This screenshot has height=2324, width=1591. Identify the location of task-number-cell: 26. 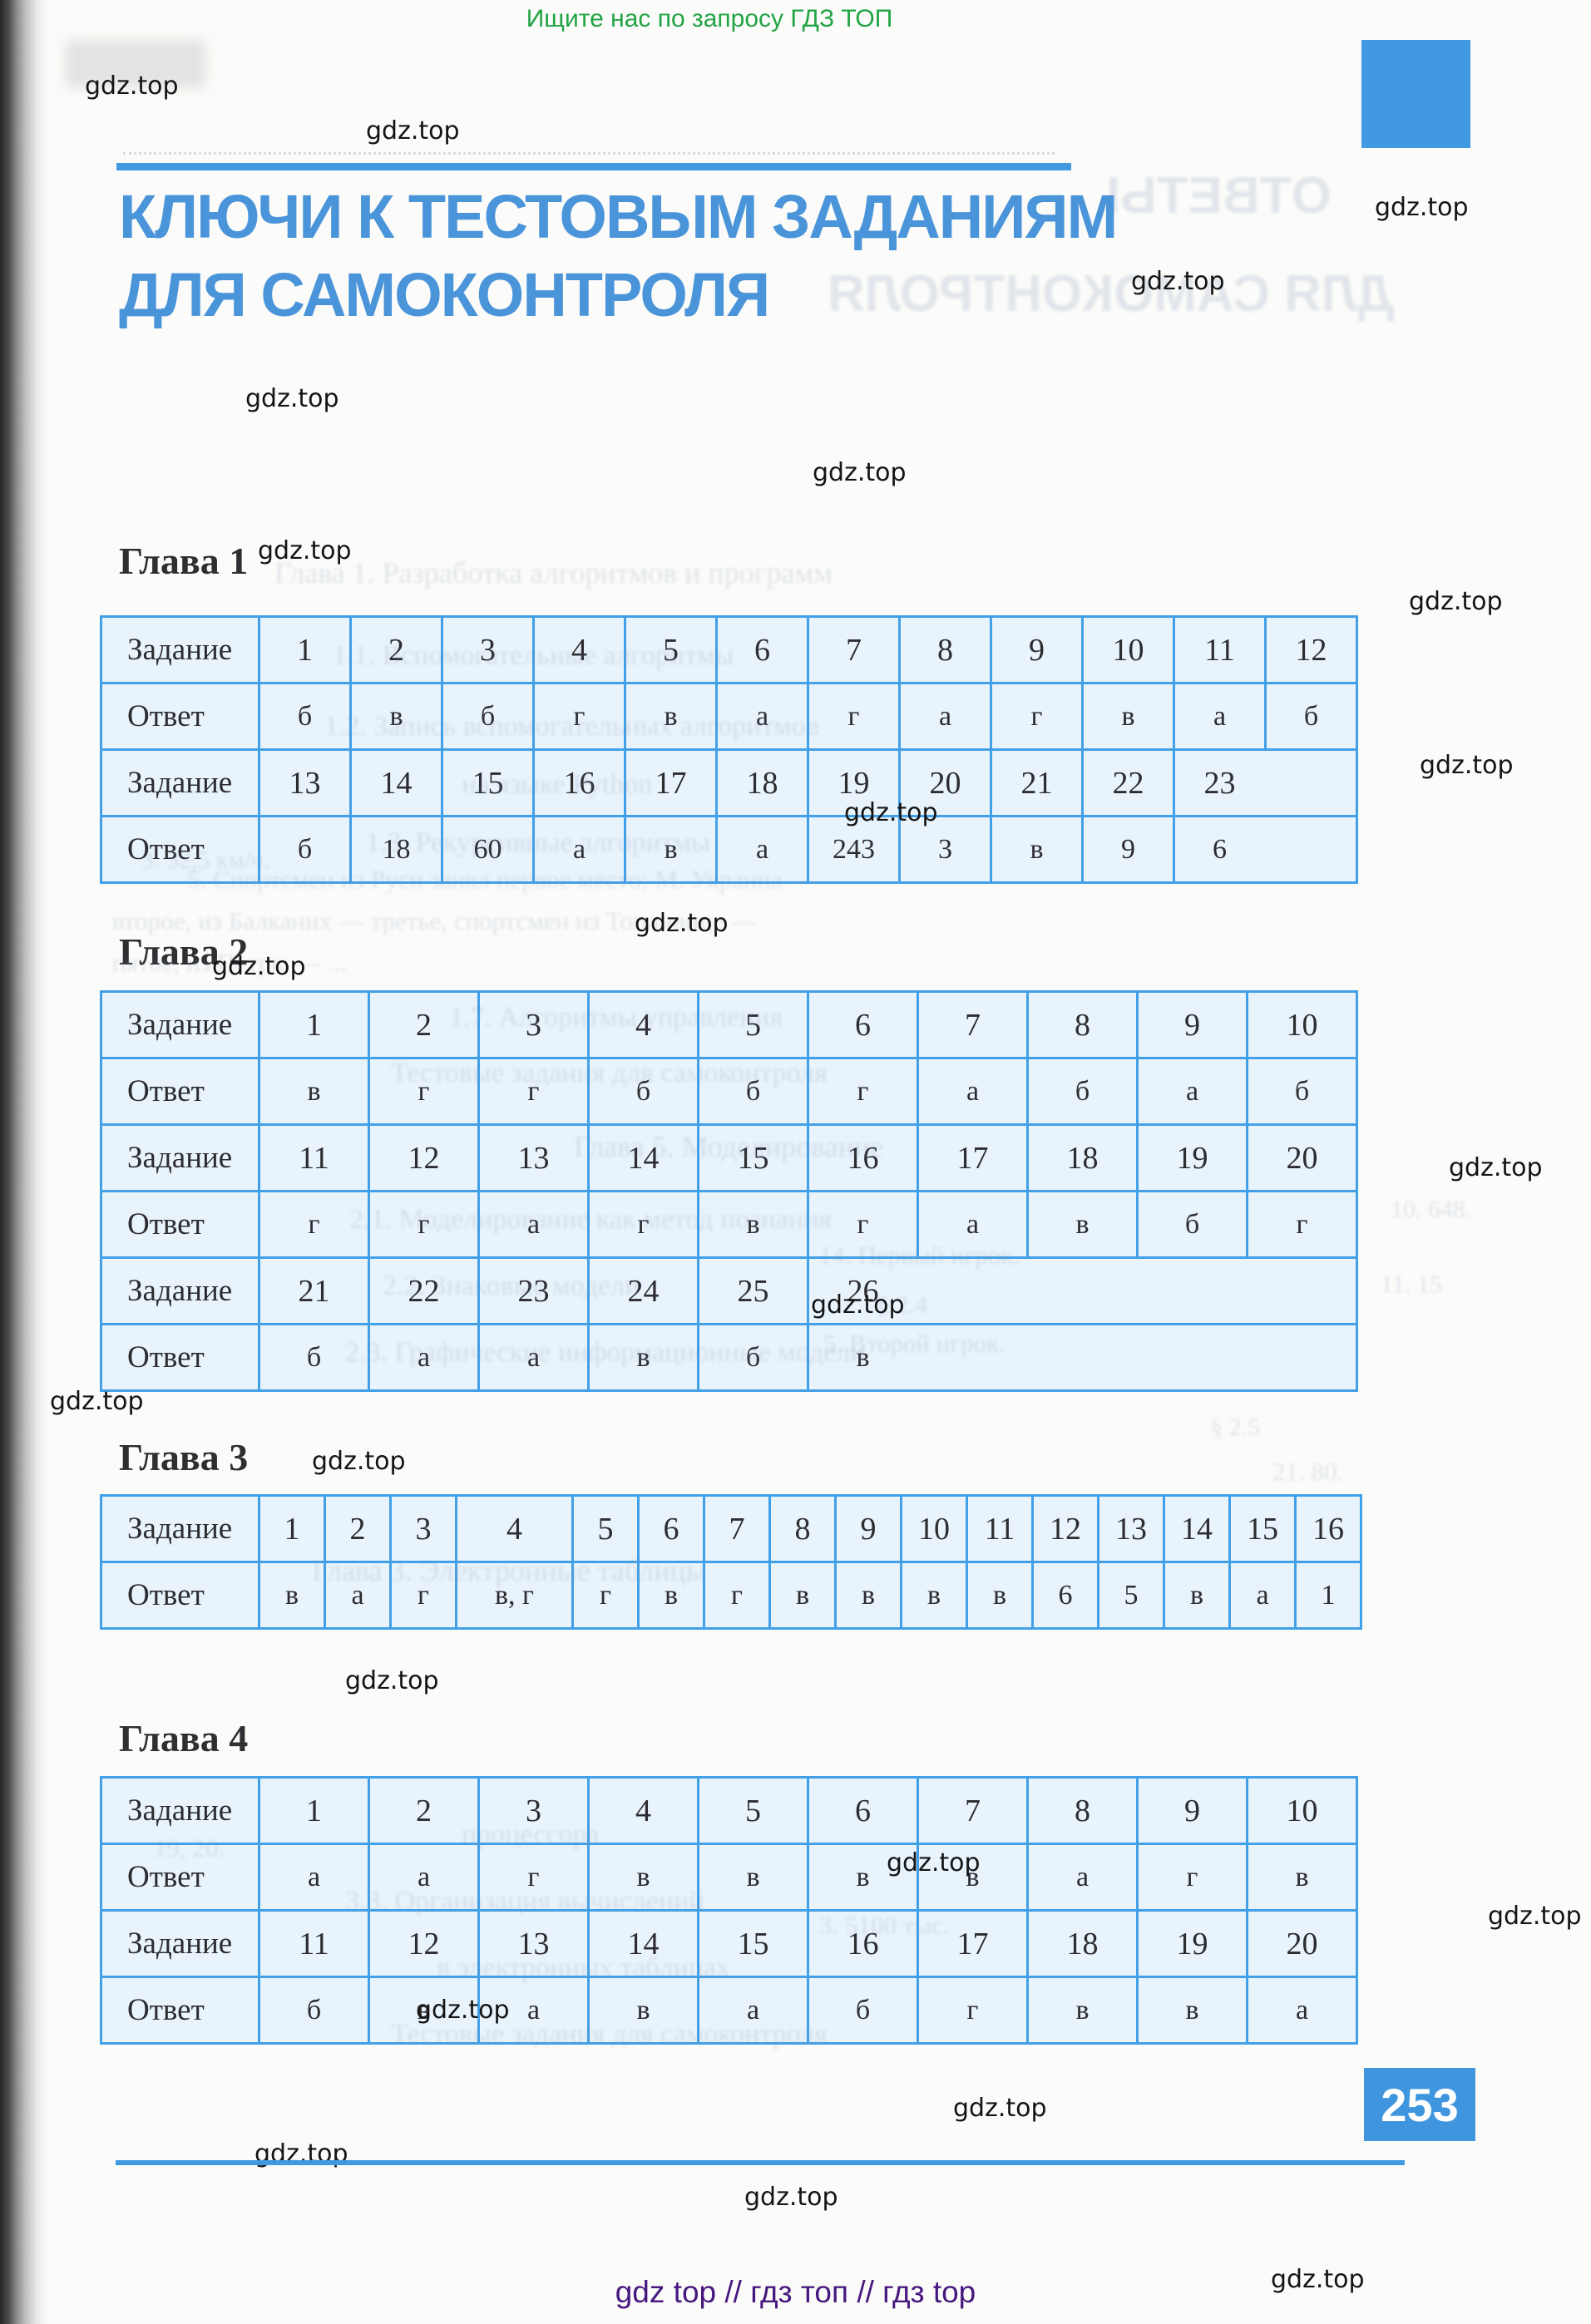
(862, 1291).